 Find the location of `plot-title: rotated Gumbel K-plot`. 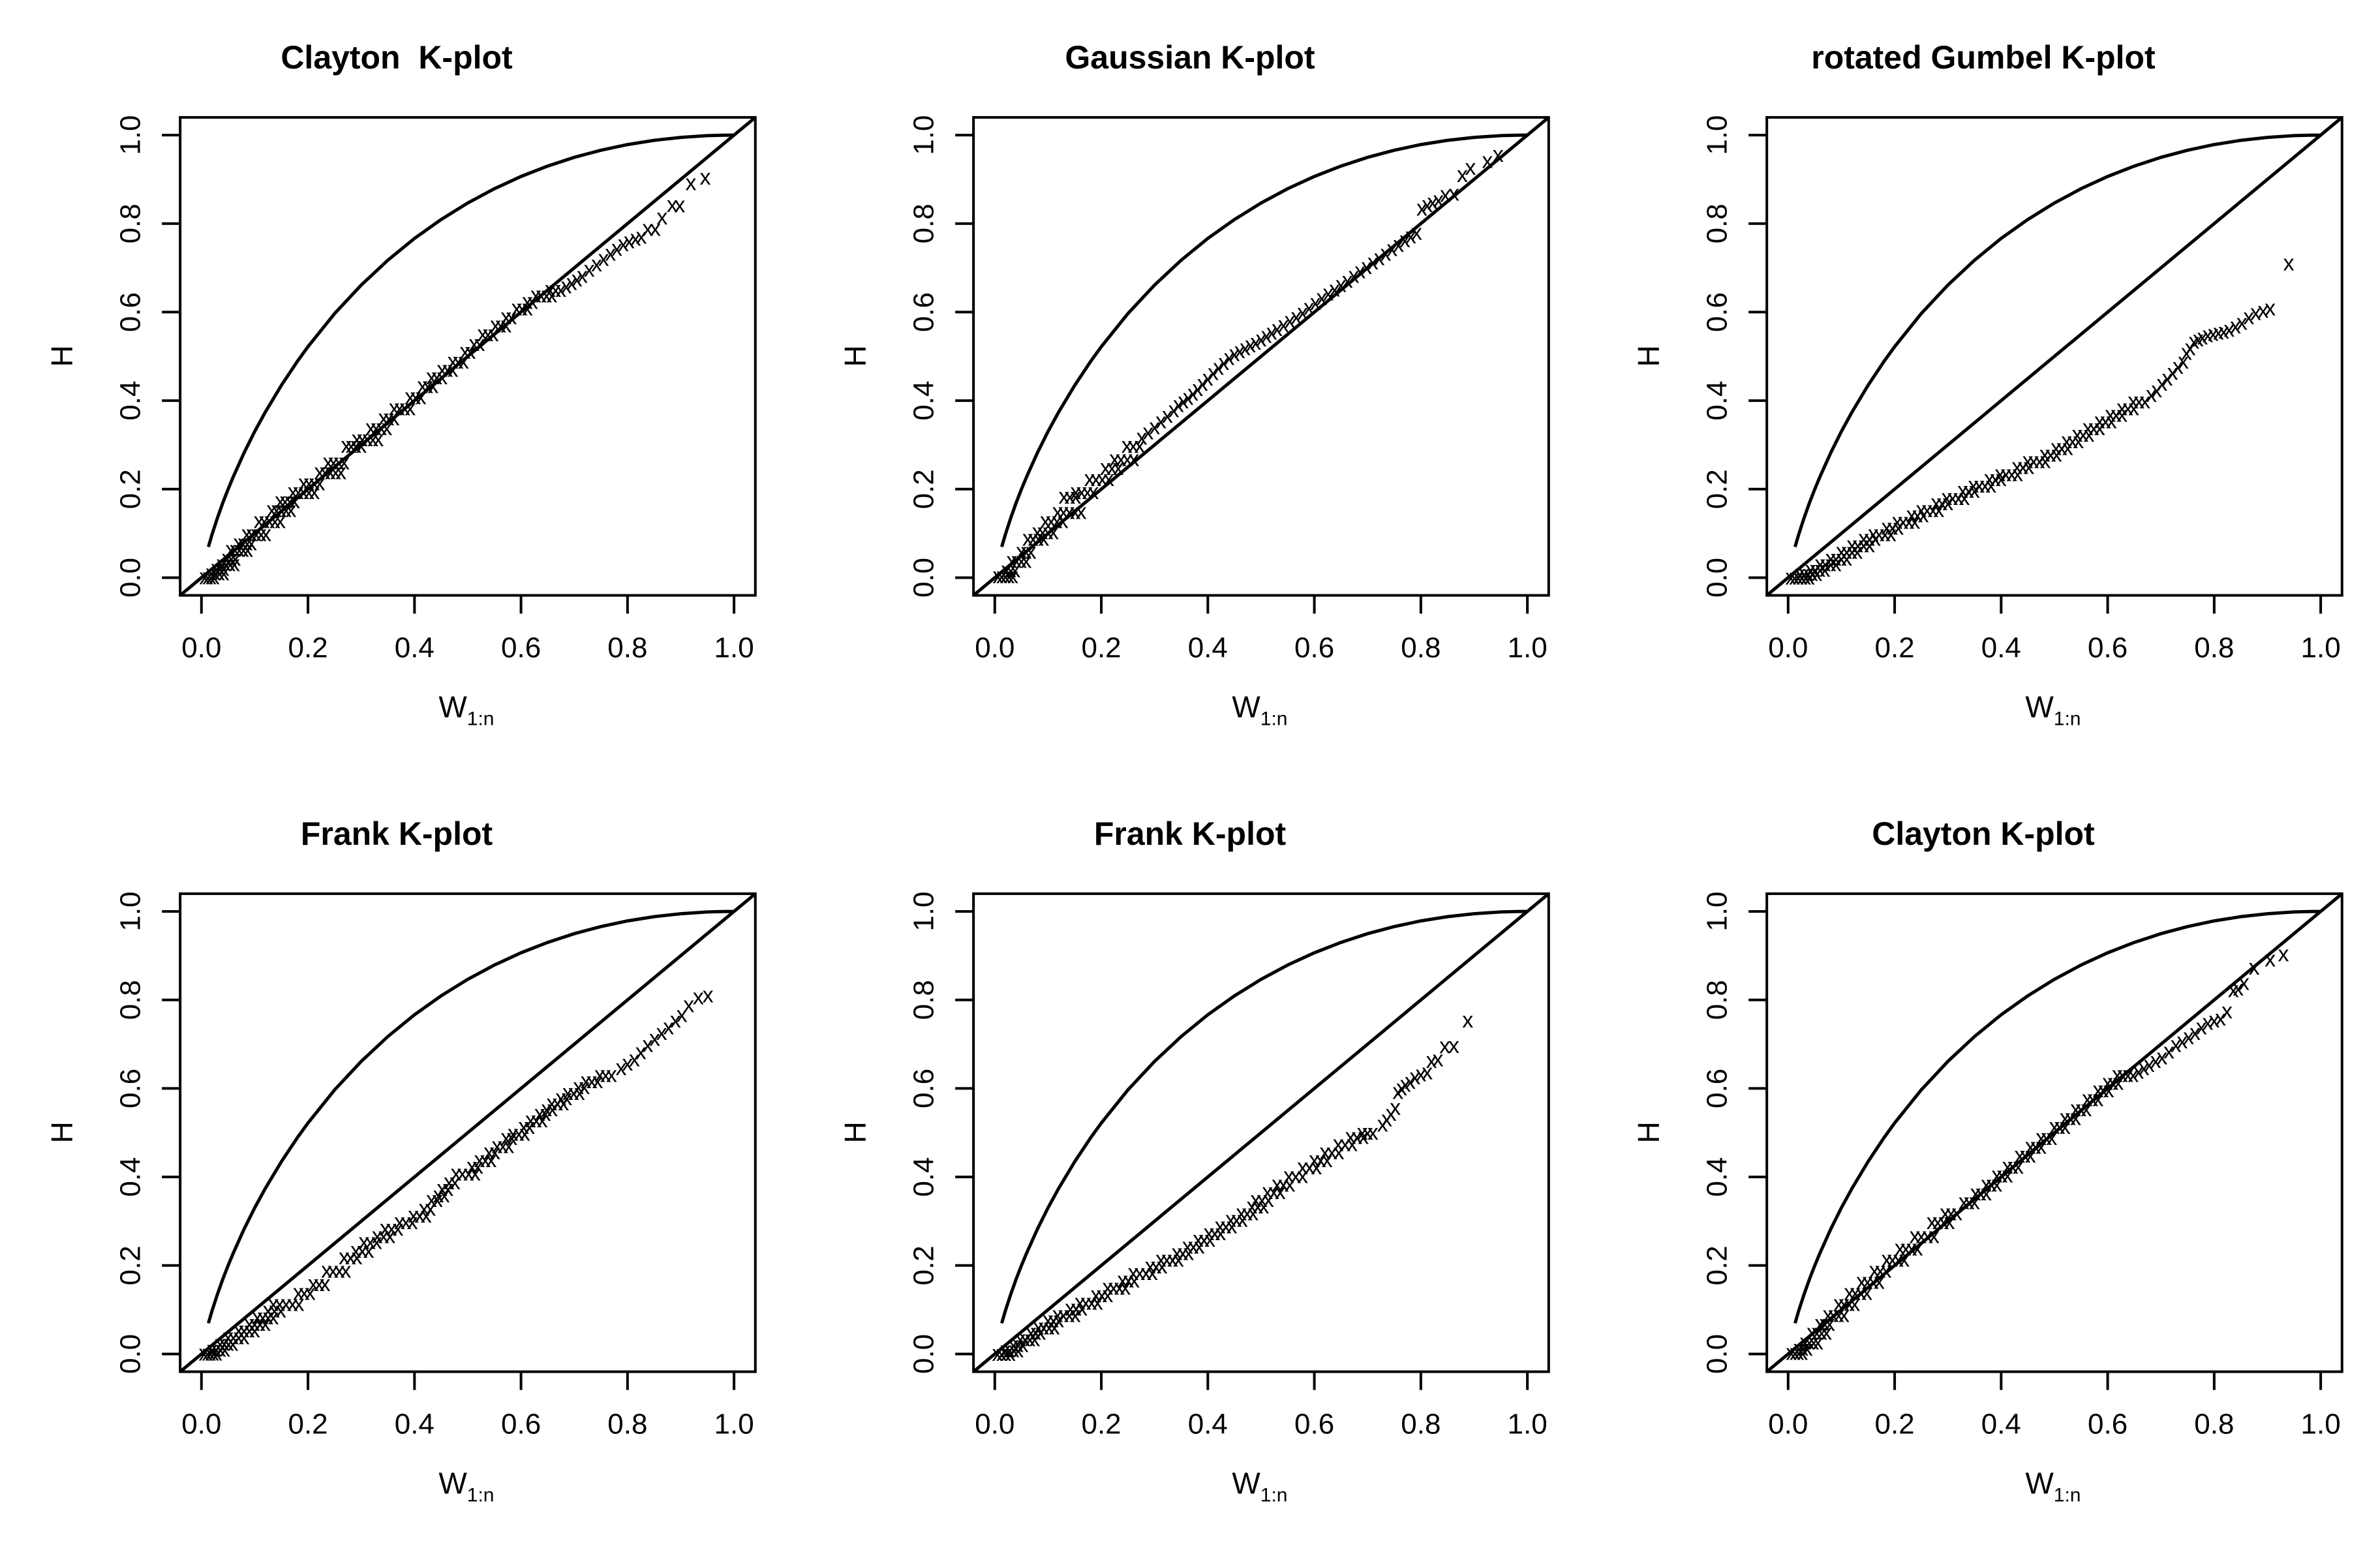

plot-title: rotated Gumbel K-plot is located at coordinates (1983, 58).